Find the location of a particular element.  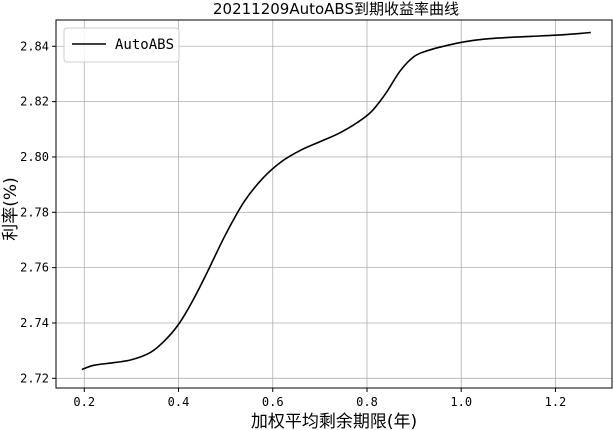

x-axis-ticks: 0.2 0.4 0.6 0.8 1.0 1.2 is located at coordinates (319, 398).